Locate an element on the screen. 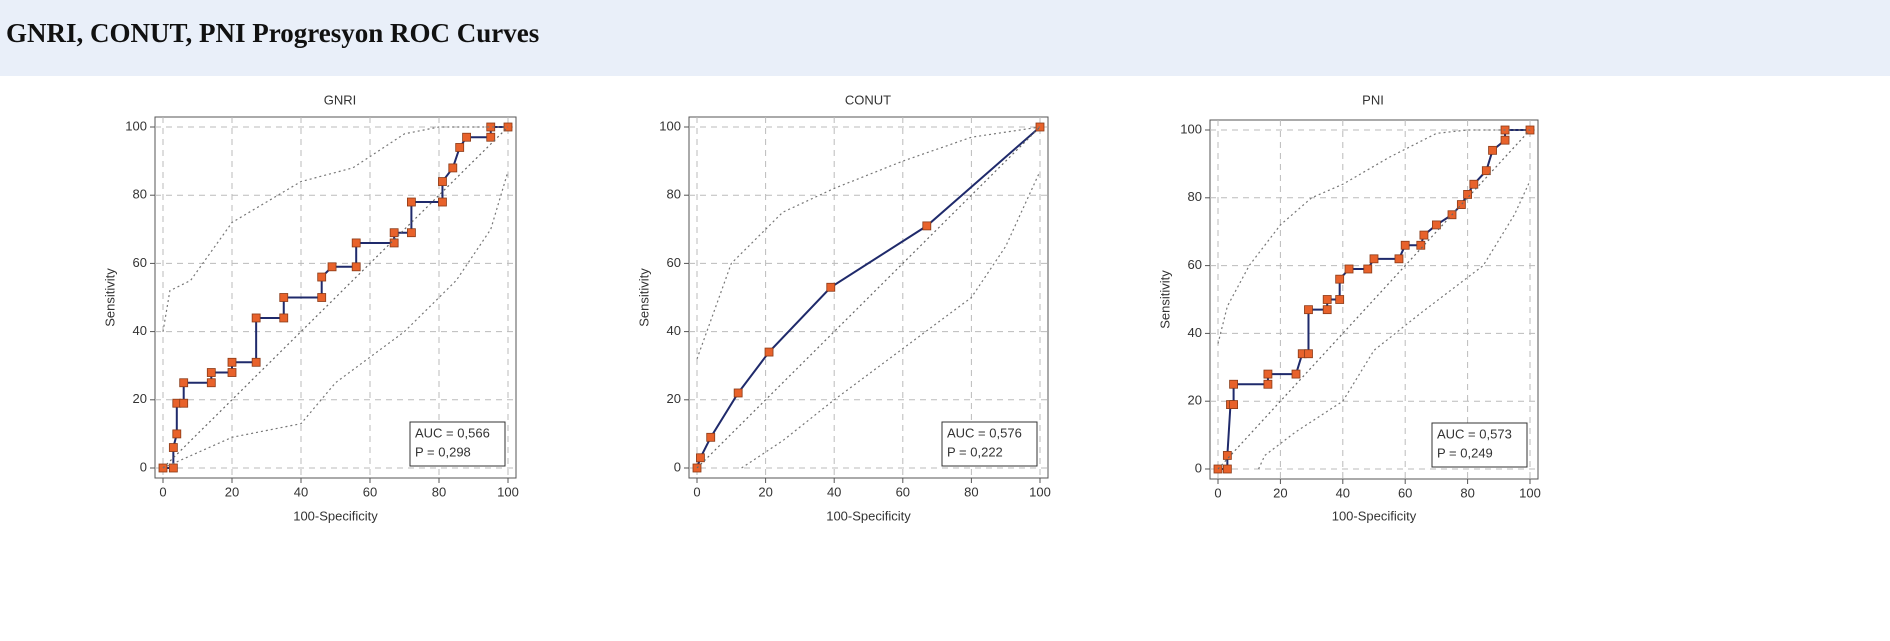 The image size is (1890, 641). page-title: GNRI, CONUT, PNI Progresyon ROC Curves is located at coordinates (273, 33).